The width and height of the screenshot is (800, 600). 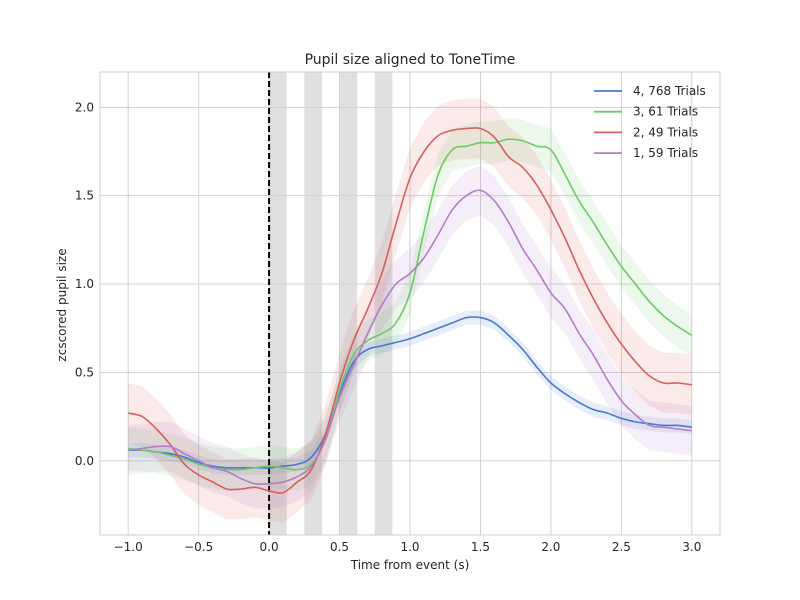 What do you see at coordinates (339, 547) in the screenshot?
I see `x-tick-label: 0.5` at bounding box center [339, 547].